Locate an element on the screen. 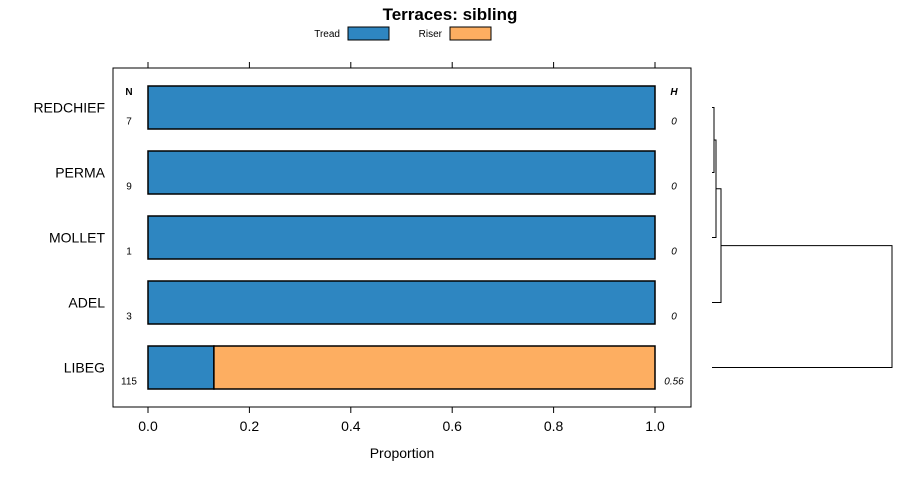  x-axis: 0.0 0.2 0.4 0.6 0.8 1.0 is located at coordinates (401, 420).